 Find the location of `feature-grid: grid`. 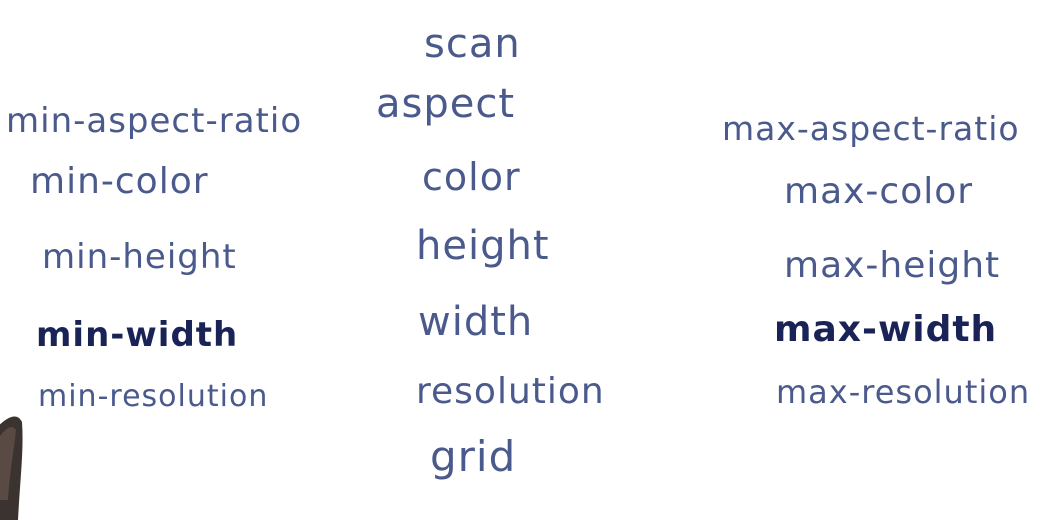

feature-grid: grid is located at coordinates (473, 456).